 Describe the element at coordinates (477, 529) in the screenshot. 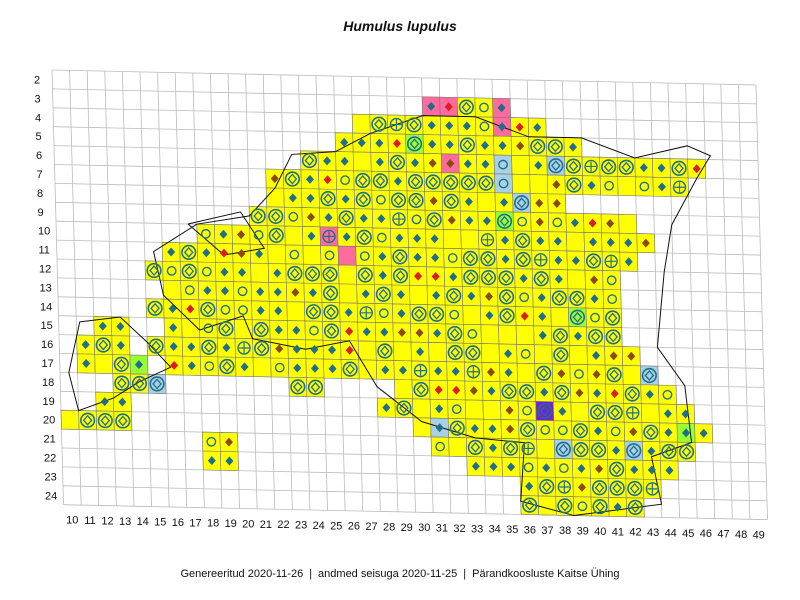

I see `column-label: 33` at that location.